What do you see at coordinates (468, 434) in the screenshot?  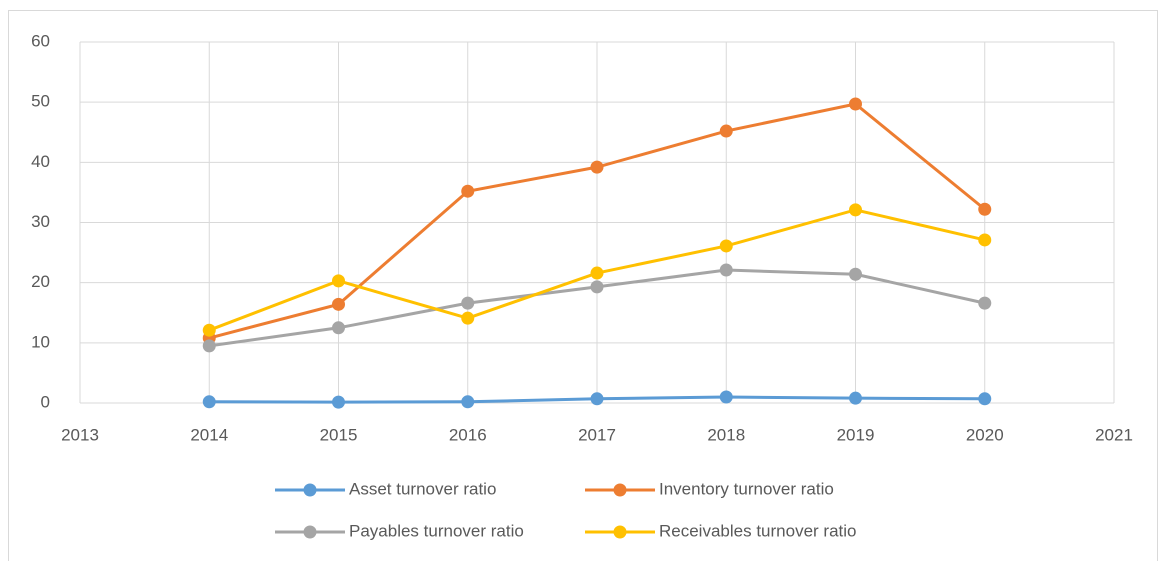 I see `x-tick-label: 2016` at bounding box center [468, 434].